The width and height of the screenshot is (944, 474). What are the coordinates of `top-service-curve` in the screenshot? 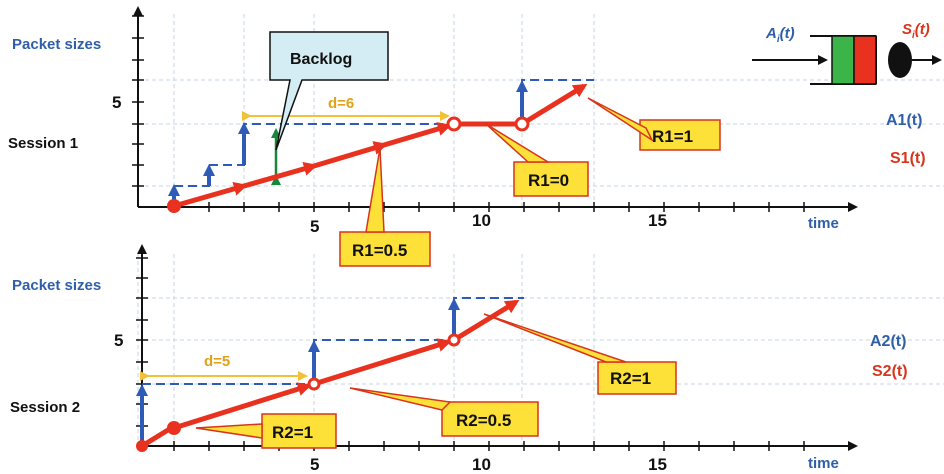 It's located at (377, 148).